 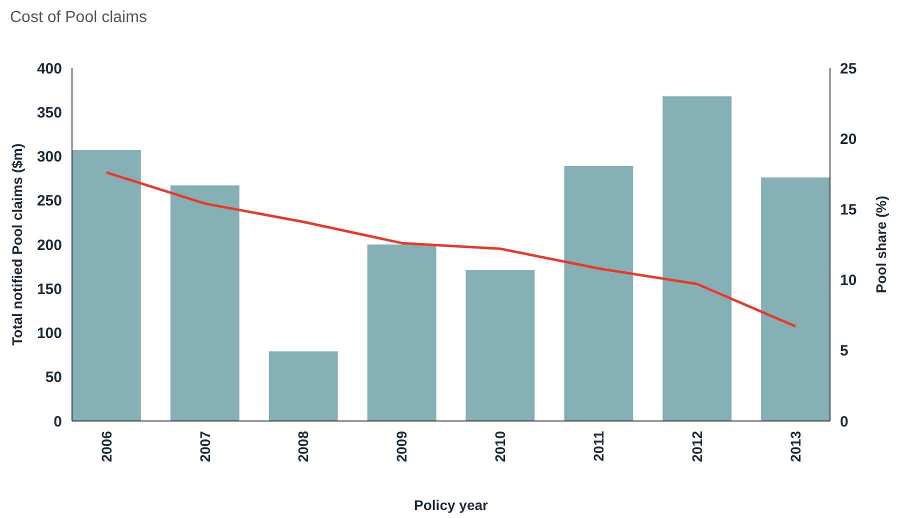 What do you see at coordinates (697, 446) in the screenshot?
I see `x-tick-label: 2012` at bounding box center [697, 446].